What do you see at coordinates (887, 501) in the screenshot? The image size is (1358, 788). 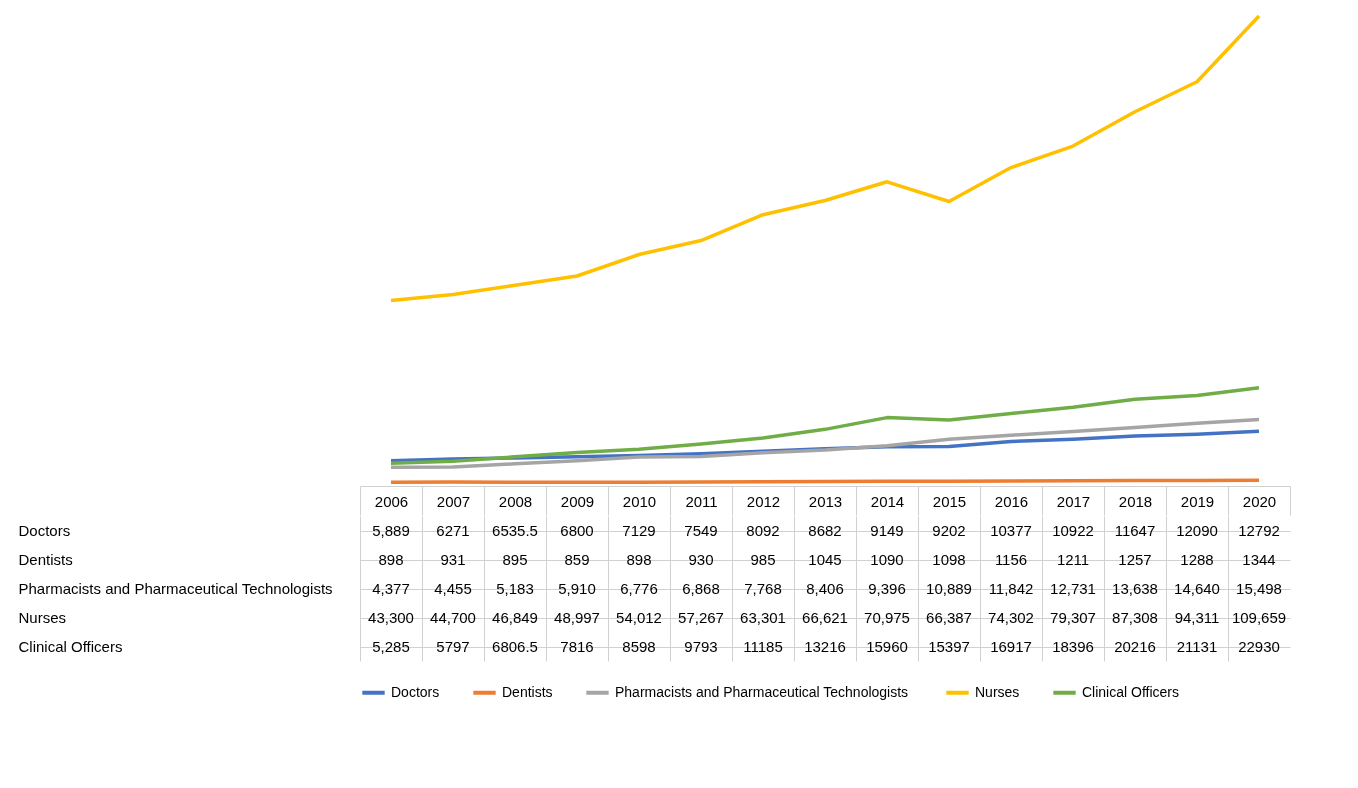 I see `x-tick-label: 2014` at bounding box center [887, 501].